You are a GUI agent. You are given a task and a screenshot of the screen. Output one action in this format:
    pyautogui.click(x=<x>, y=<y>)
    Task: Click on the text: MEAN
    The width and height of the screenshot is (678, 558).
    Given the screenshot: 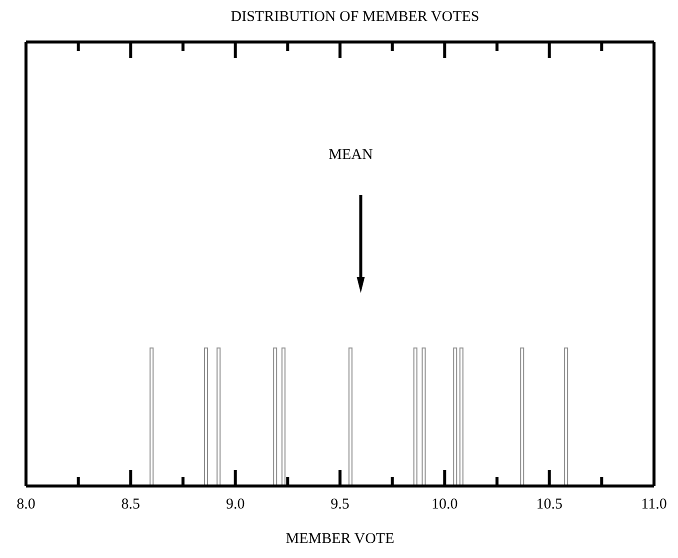 What is the action you would take?
    pyautogui.click(x=351, y=155)
    